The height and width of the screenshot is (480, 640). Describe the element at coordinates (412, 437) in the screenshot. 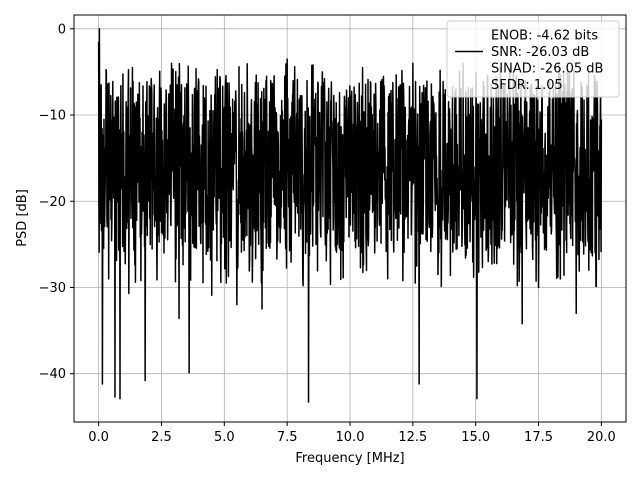

I see `x-tick-label: 12.5` at that location.